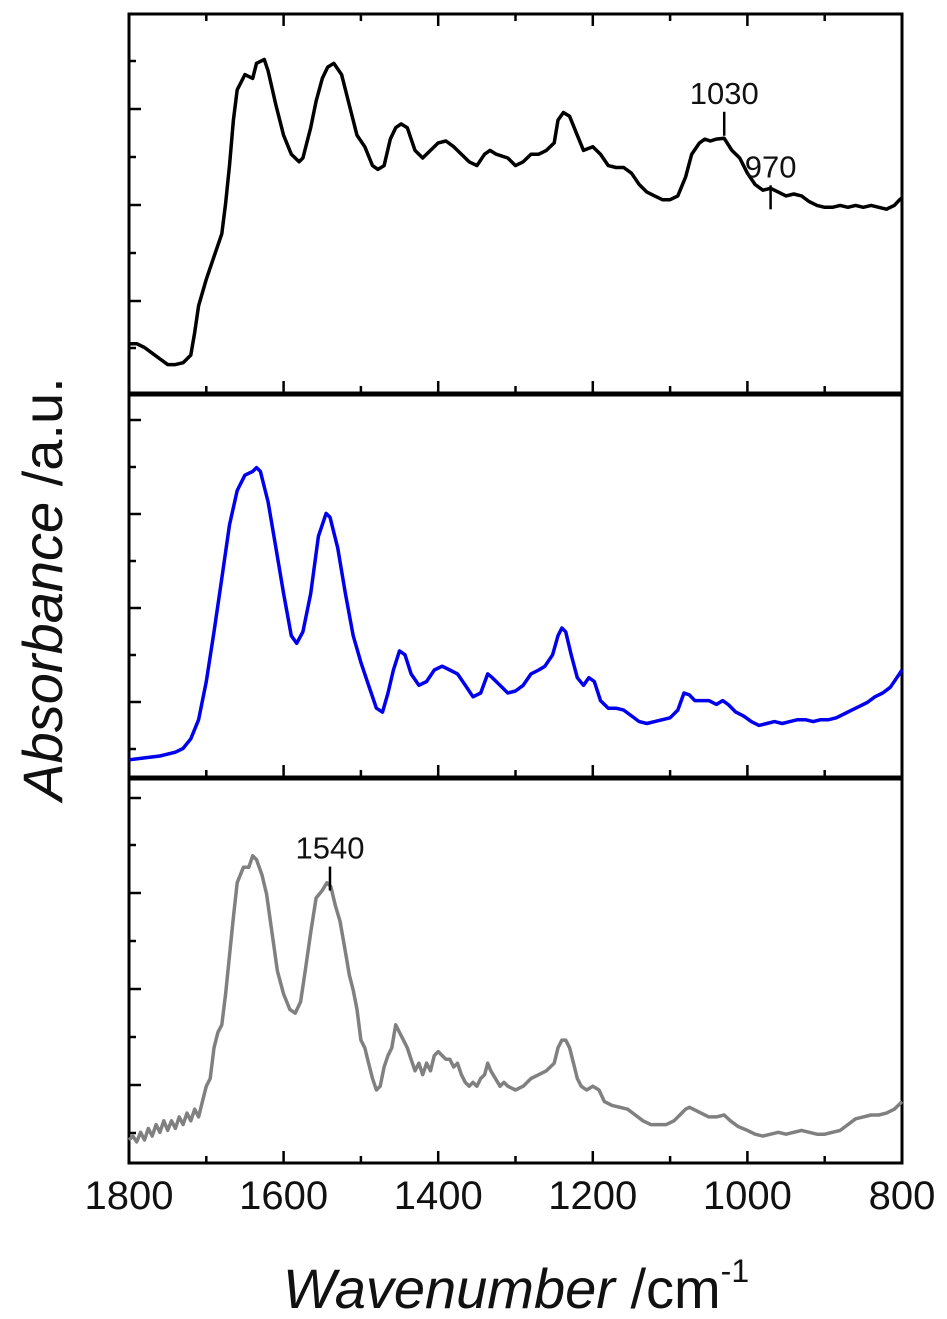 The image size is (947, 1319). I want to click on x-axis-title: Wavenumber /cm-1, so click(516, 1286).